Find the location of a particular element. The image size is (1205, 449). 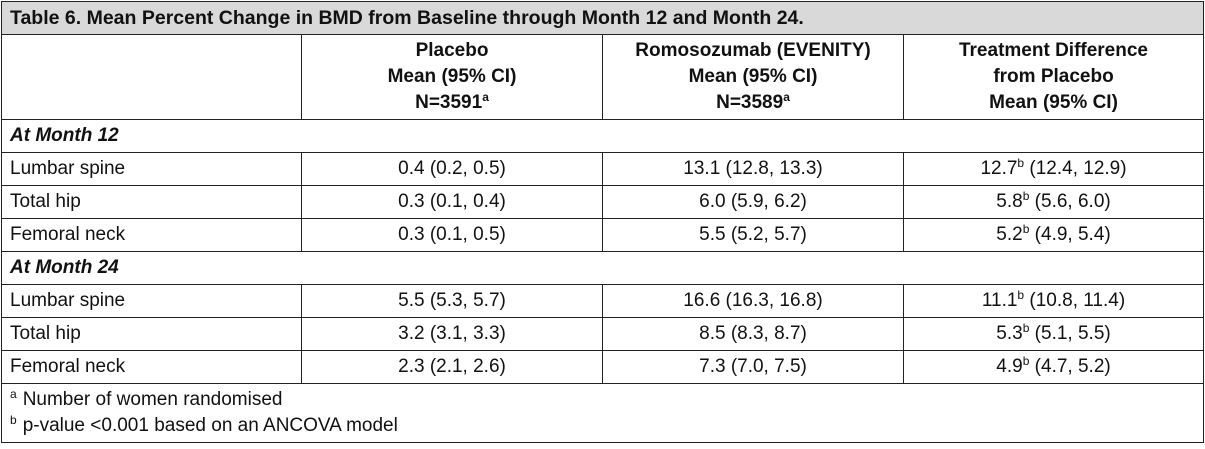

romosozumab-cell: 7.3 (7.0, 7.5) is located at coordinates (753, 367).